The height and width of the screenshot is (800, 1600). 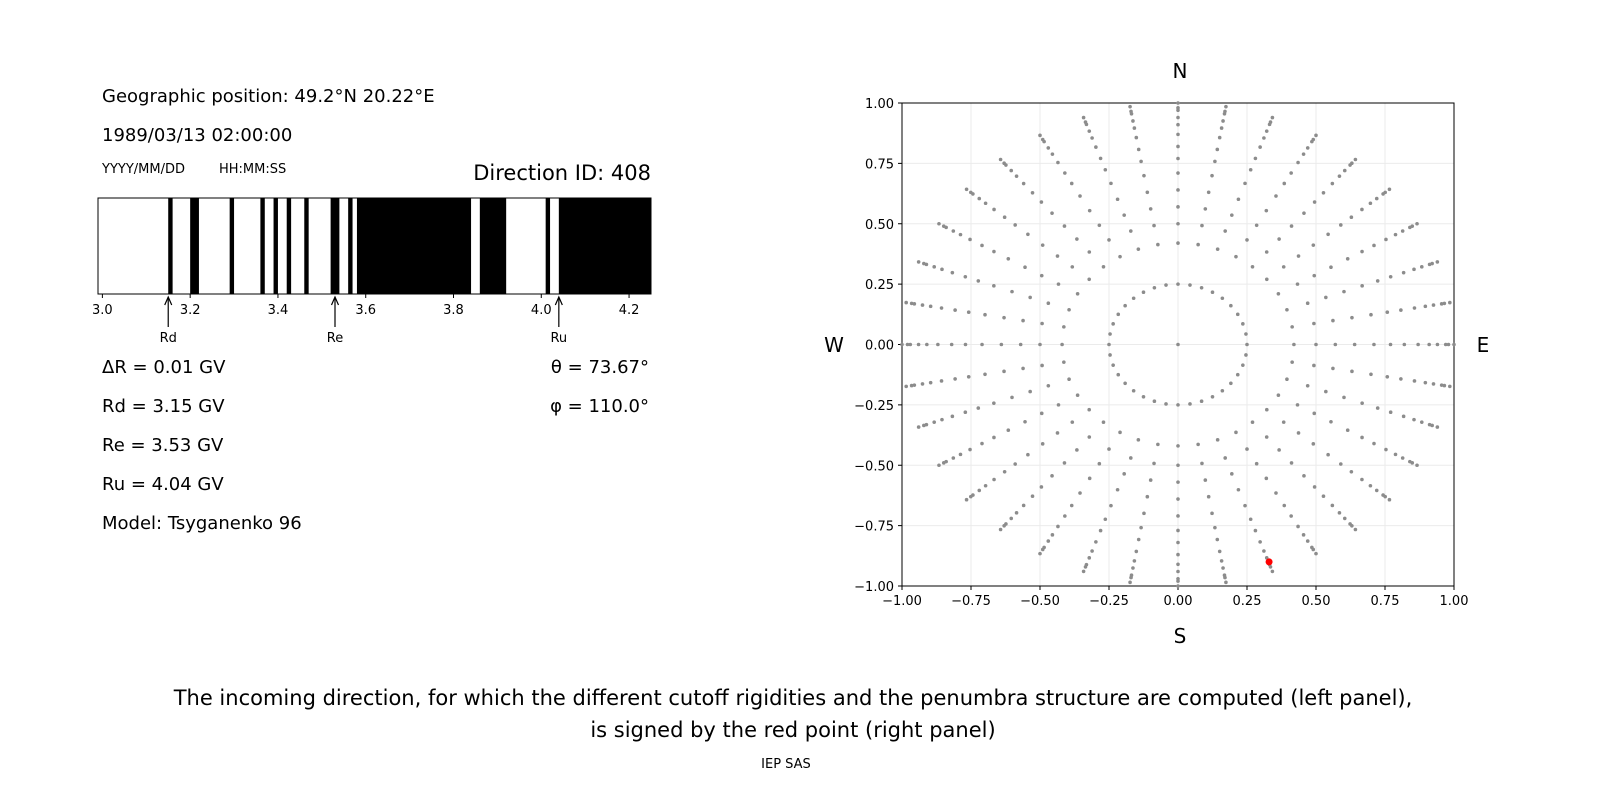 I want to click on marker-arrowhead, so click(x=558, y=300).